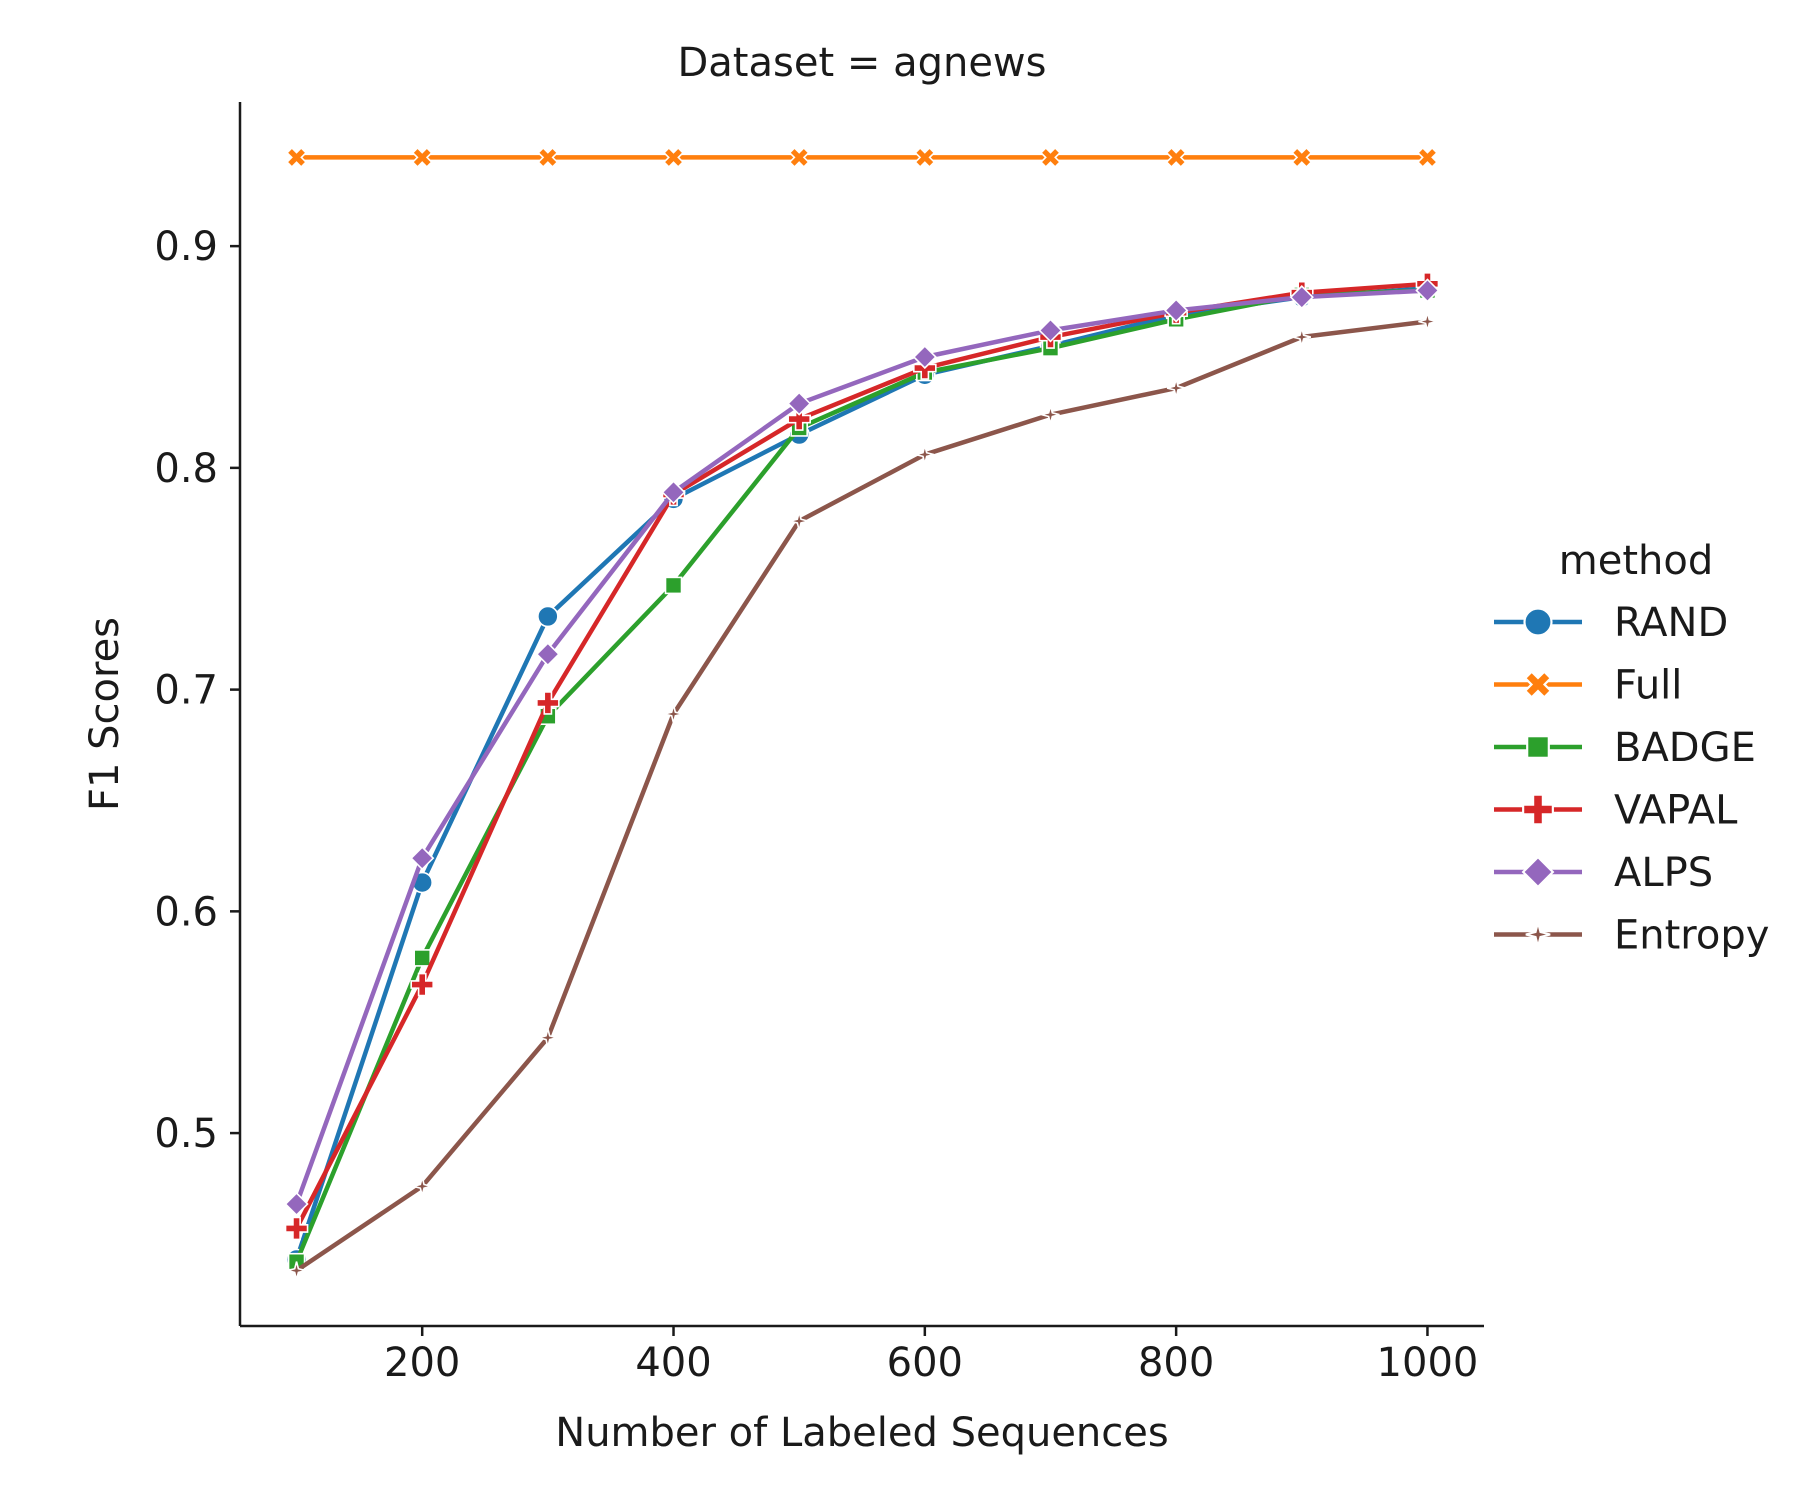  I want to click on legend-marker-rand, so click(1538, 622).